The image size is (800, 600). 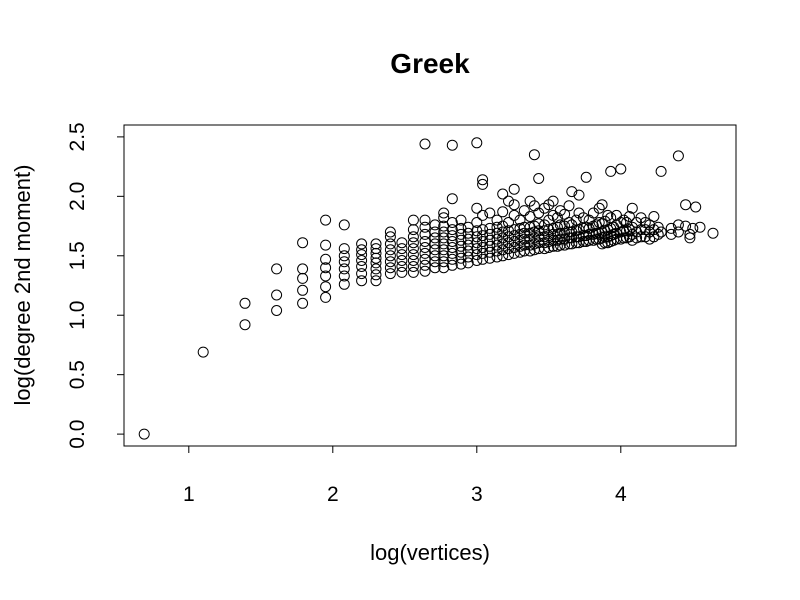 What do you see at coordinates (77, 196) in the screenshot?
I see `y-tick-label: 2.0` at bounding box center [77, 196].